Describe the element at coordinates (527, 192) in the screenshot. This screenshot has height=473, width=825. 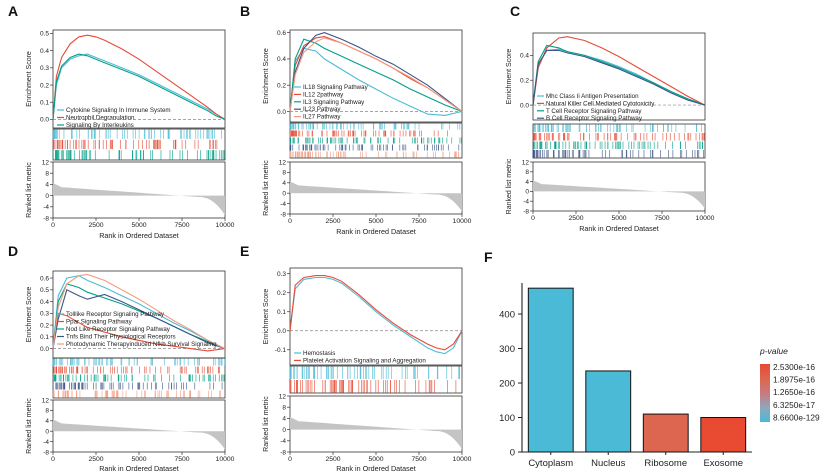
I see `metric-y-tick-label-C: 0` at that location.